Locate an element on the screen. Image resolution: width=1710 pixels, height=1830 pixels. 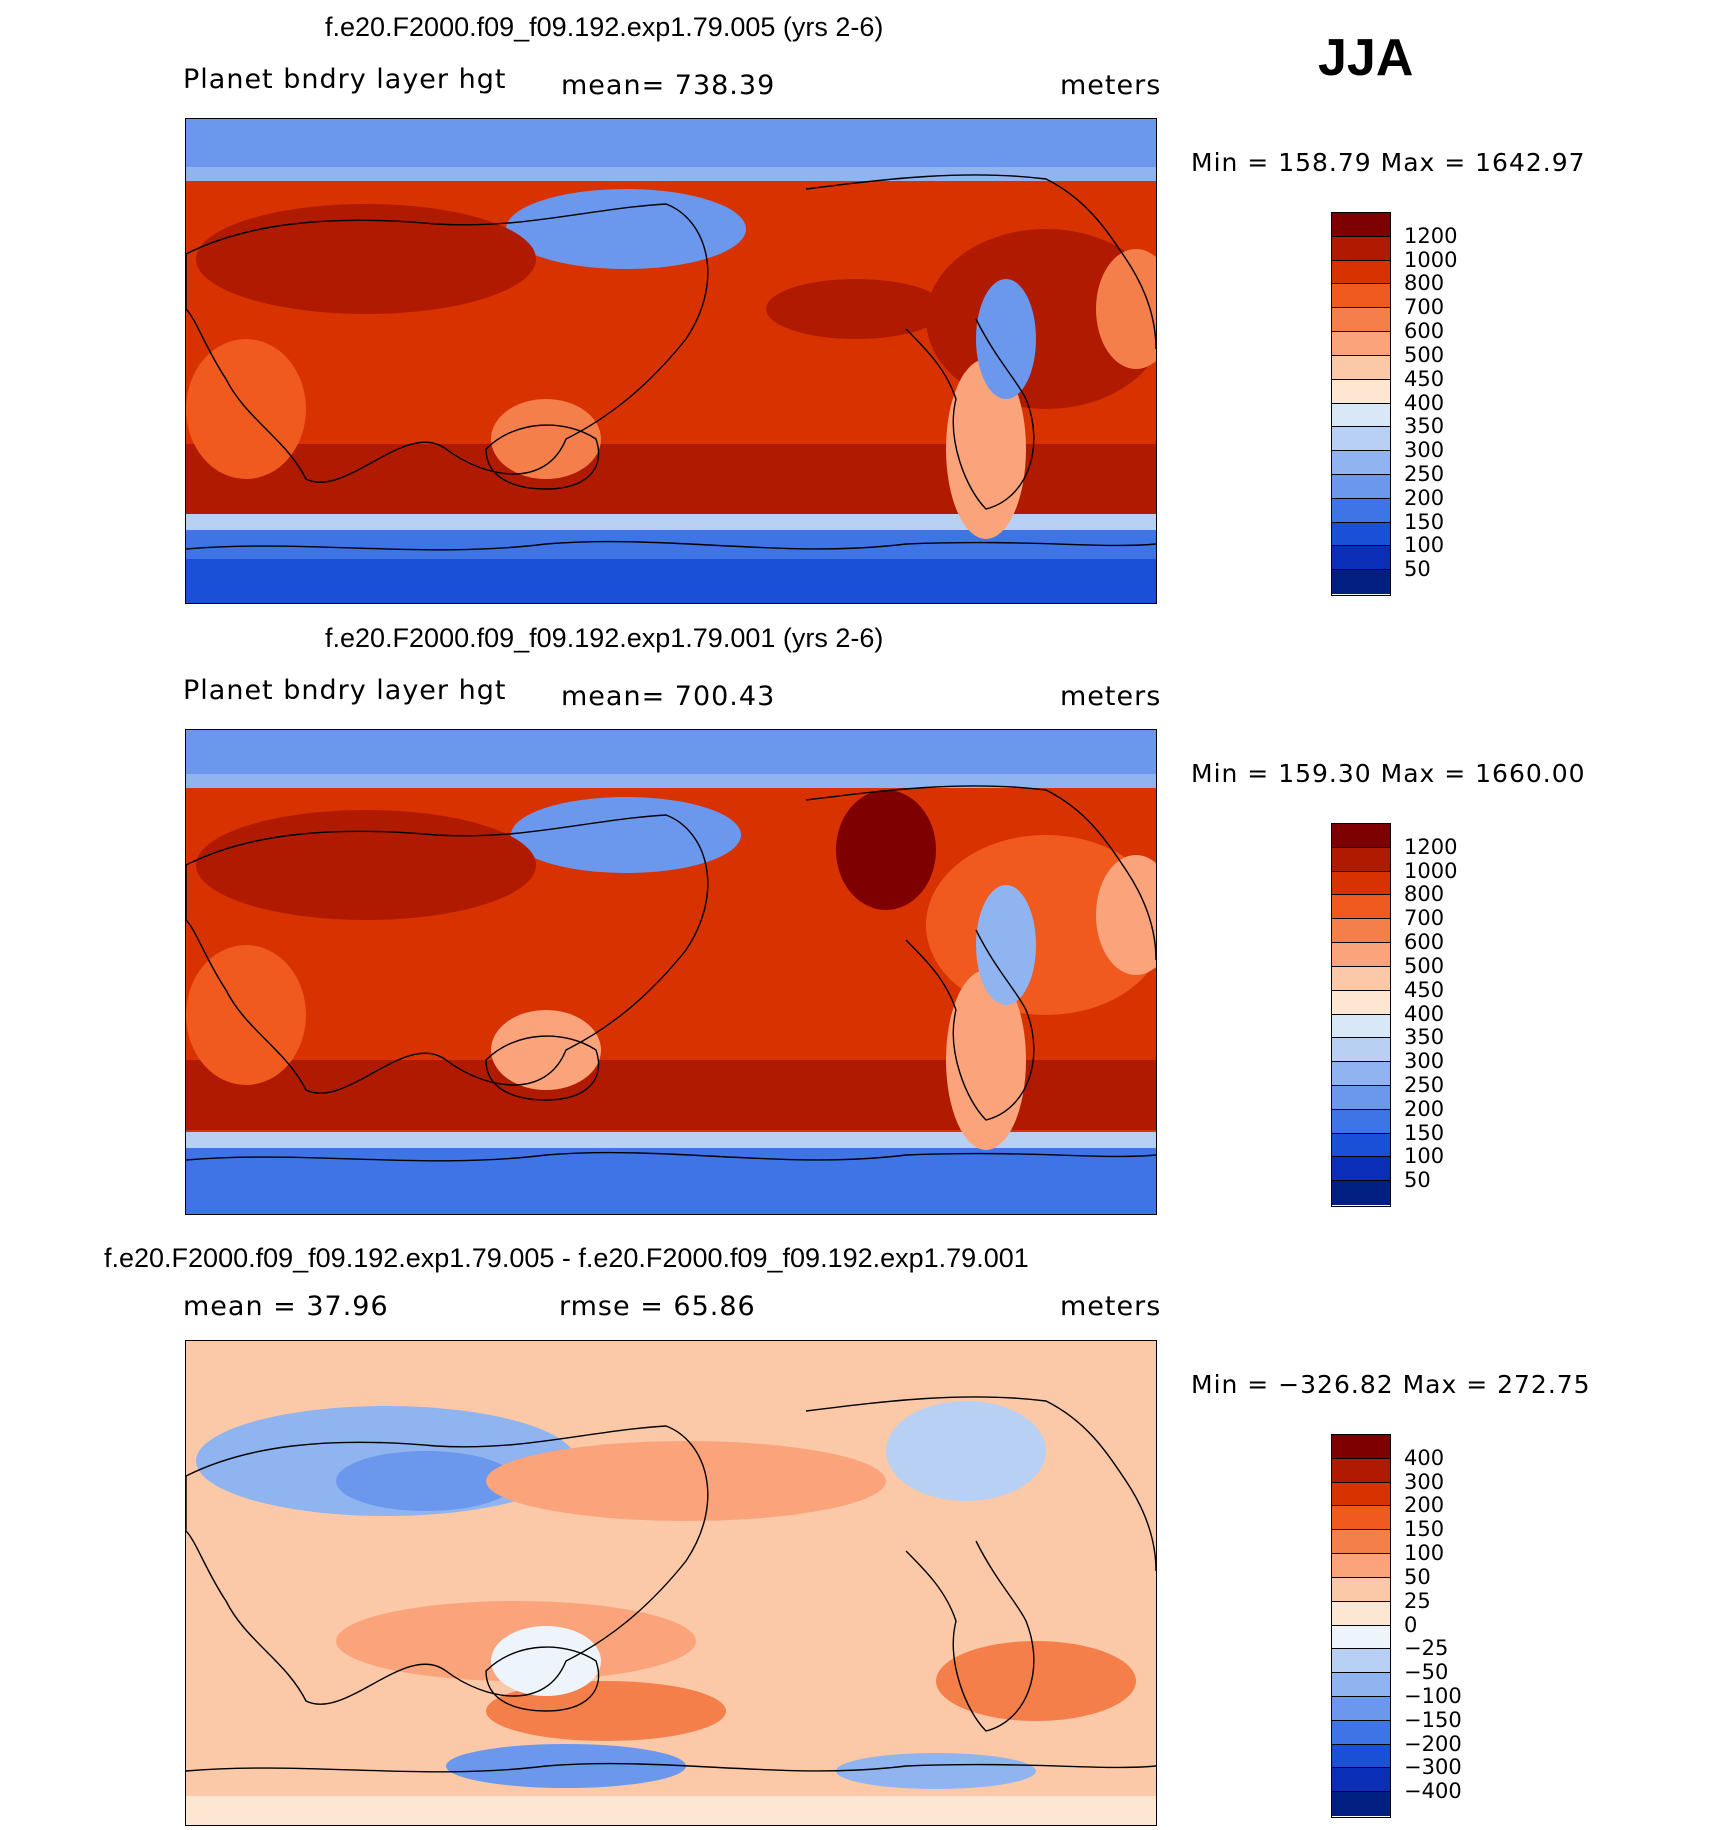
panel-2-minmax: Min = 159.30 Max = 1660.00 is located at coordinates (1388, 773).